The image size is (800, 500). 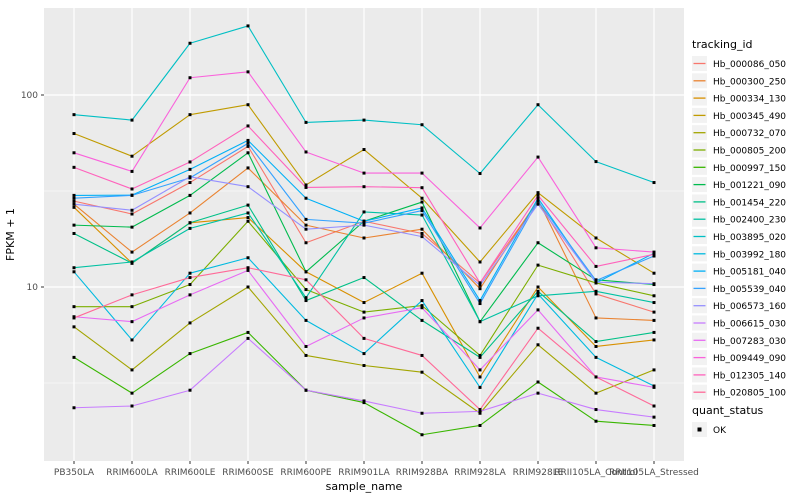 I want to click on legend-item-label: Hb_003992_180, so click(x=749, y=255).